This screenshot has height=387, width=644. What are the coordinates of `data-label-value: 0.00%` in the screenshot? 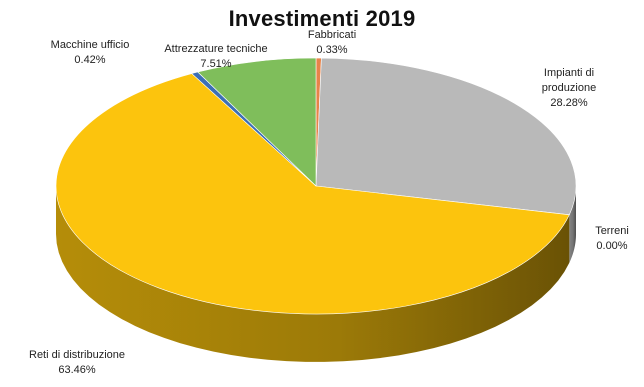 It's located at (612, 246).